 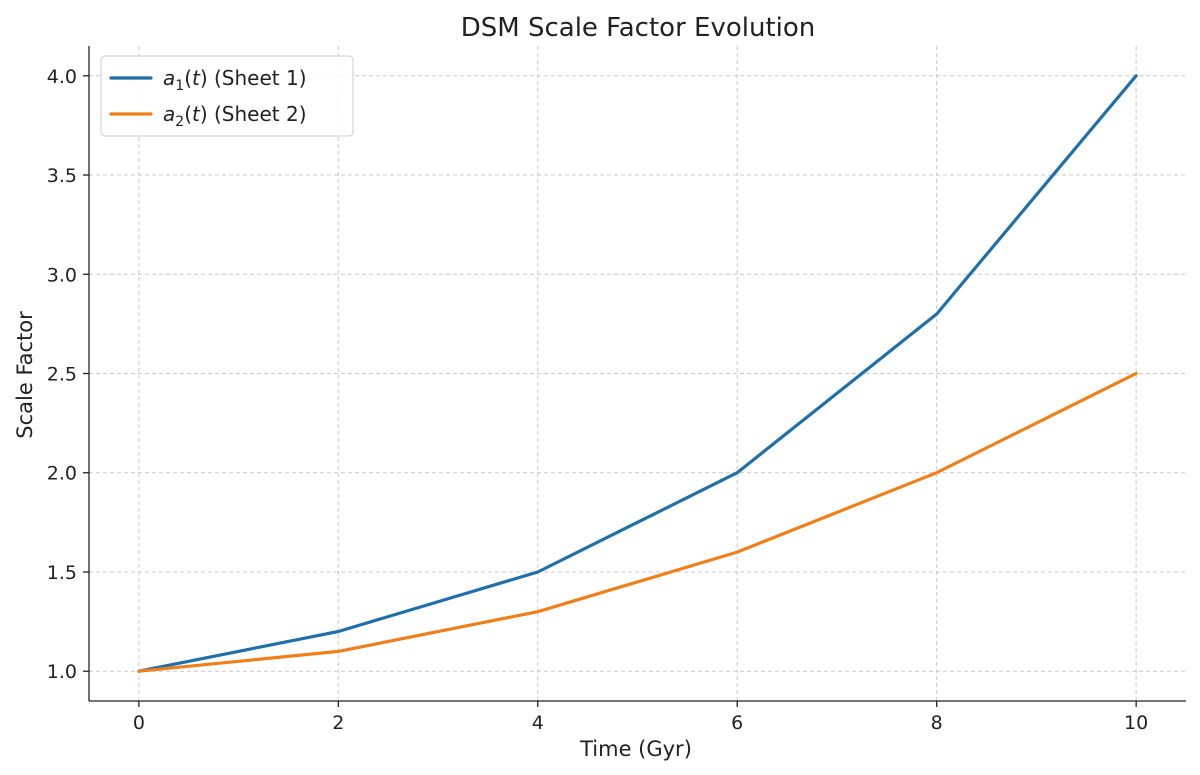 What do you see at coordinates (62, 275) in the screenshot?
I see `y-tick-label: 3.0` at bounding box center [62, 275].